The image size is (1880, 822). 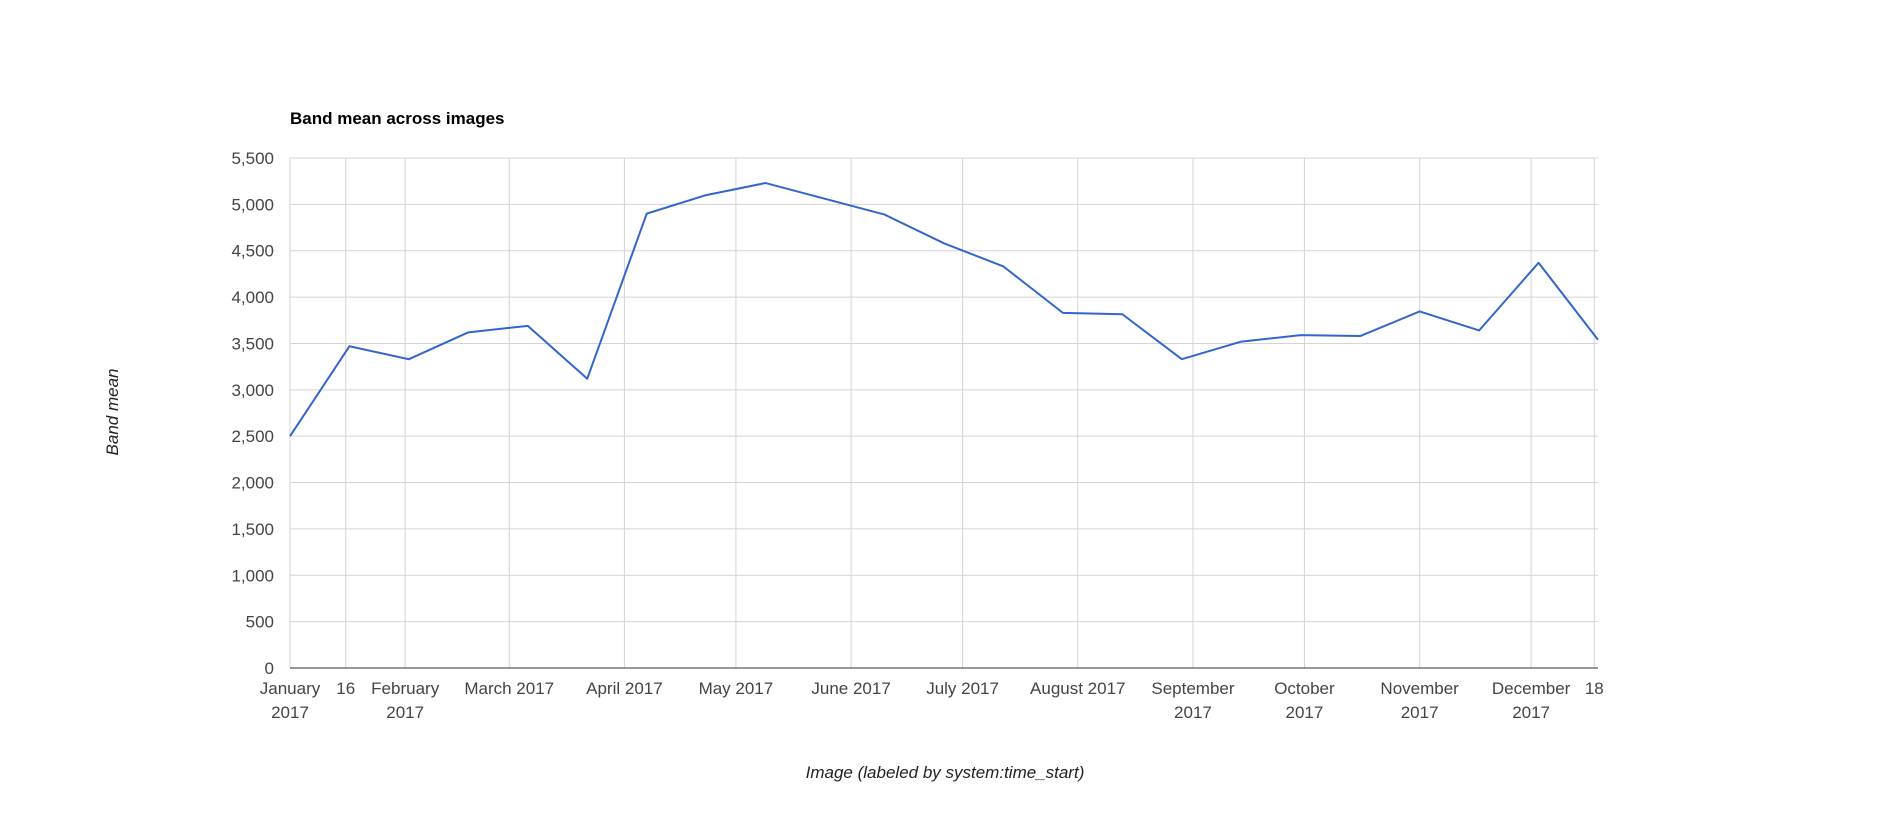 I want to click on y-tick-label: 3,500, so click(x=252, y=343).